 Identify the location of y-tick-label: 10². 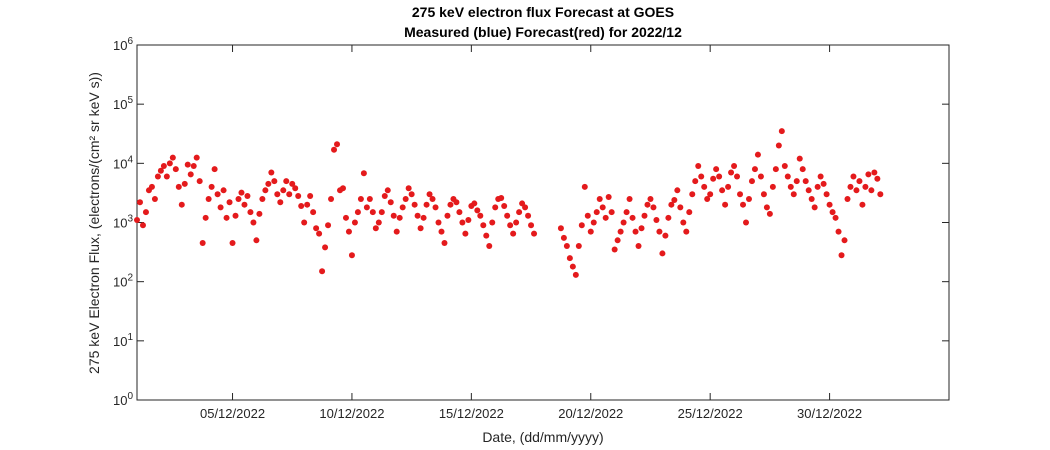
(123, 281).